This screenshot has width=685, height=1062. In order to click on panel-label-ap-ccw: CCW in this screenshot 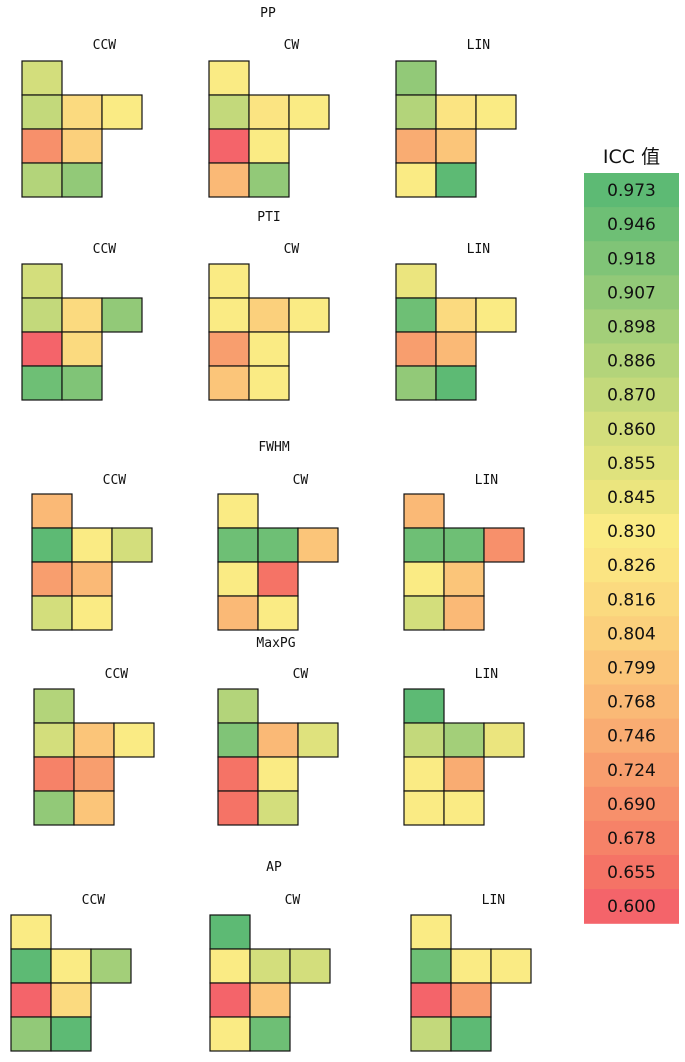, I will do `click(94, 900)`.